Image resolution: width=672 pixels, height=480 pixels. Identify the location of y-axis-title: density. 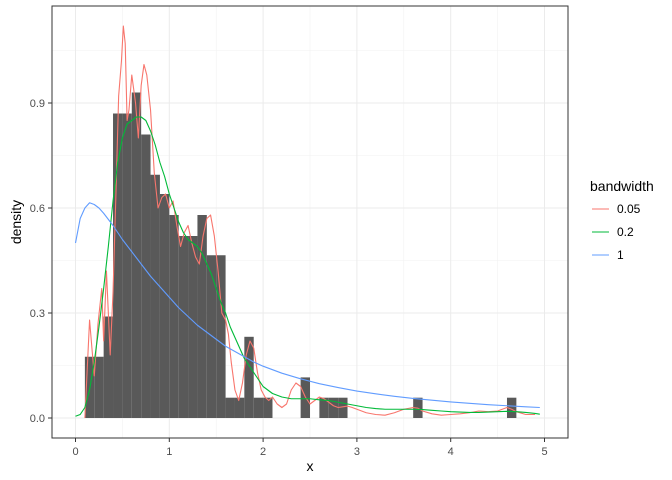
(16, 222).